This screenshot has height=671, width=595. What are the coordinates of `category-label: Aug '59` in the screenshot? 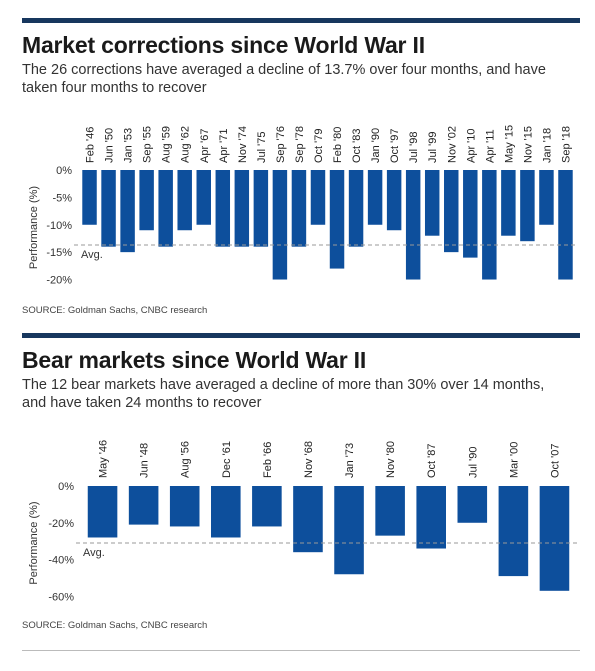 It's located at (167, 144).